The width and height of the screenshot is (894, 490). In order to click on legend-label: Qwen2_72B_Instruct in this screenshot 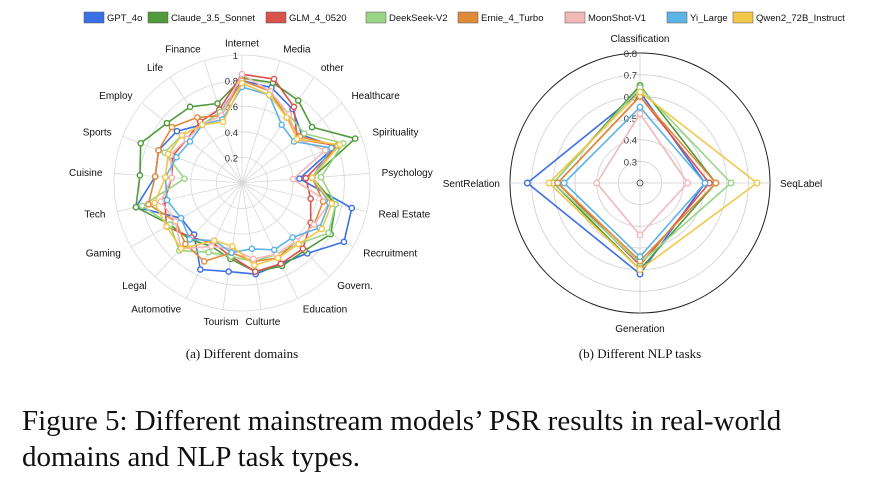, I will do `click(800, 18)`.